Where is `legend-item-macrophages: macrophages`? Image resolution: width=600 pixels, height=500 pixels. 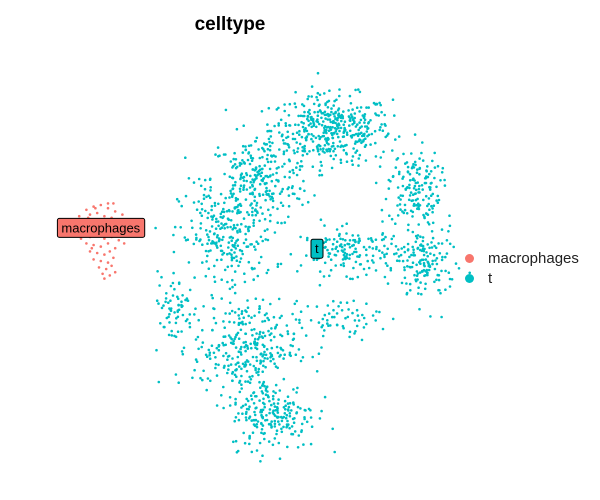 legend-item-macrophages: macrophages is located at coordinates (520, 258).